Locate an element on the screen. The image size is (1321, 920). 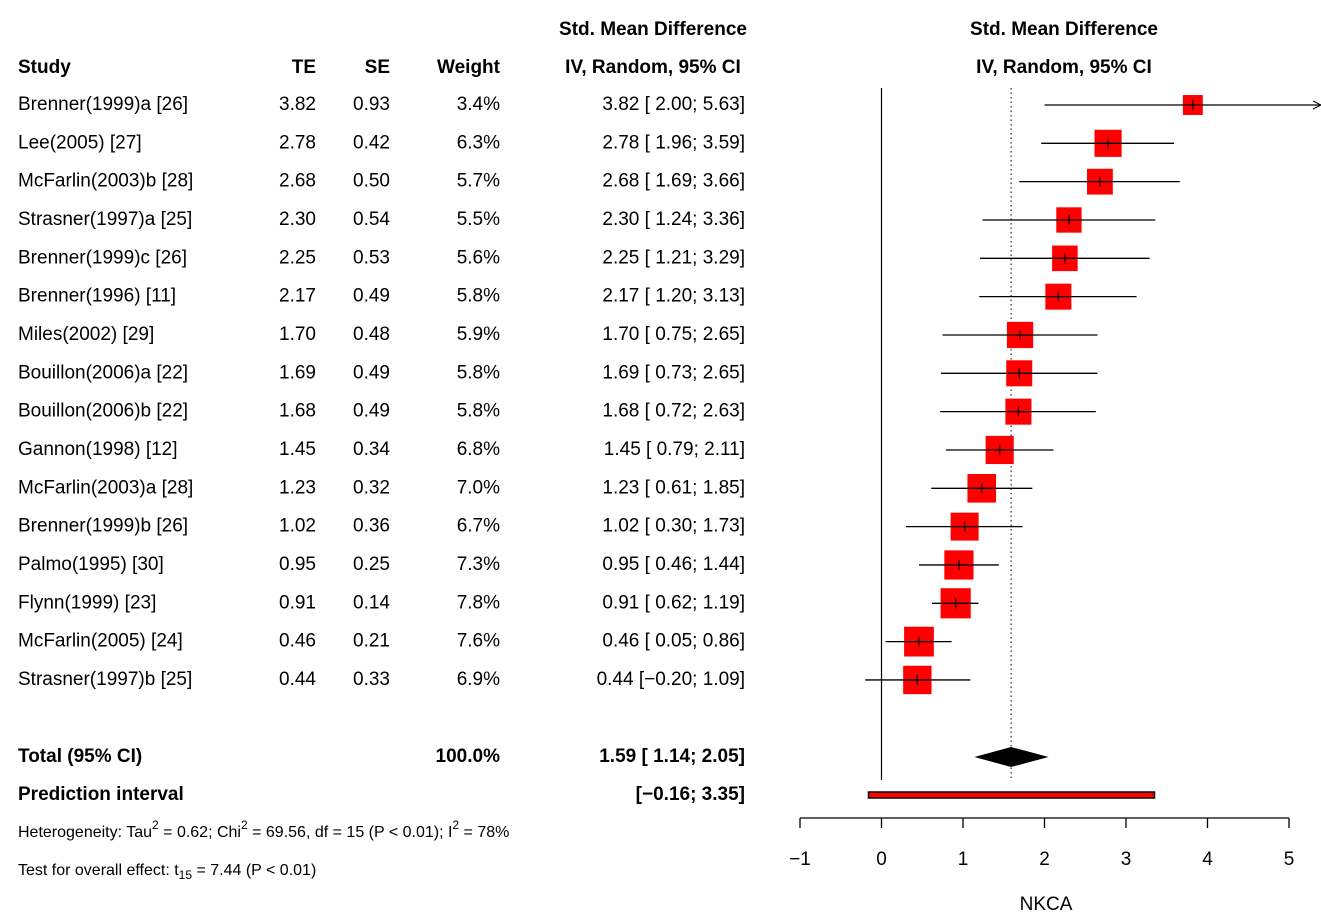
ci-arrow is located at coordinates (1316, 105).